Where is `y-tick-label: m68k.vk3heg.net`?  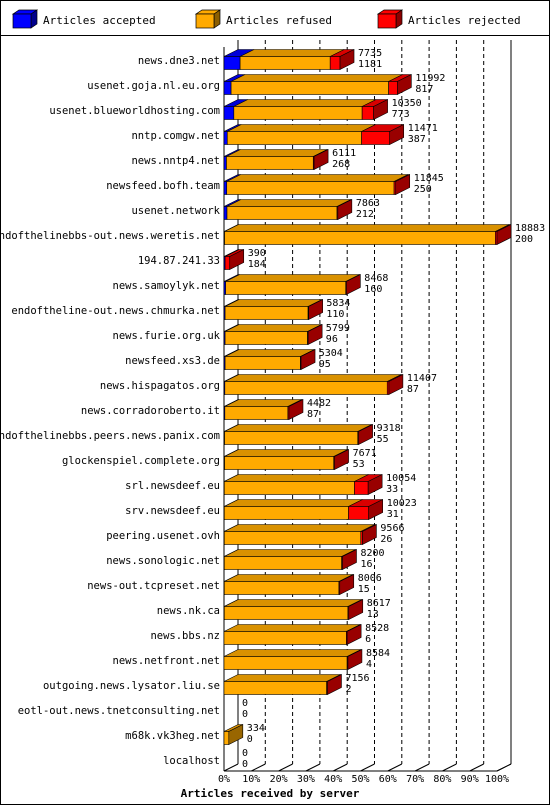
y-tick-label: m68k.vk3heg.net is located at coordinates (172, 736).